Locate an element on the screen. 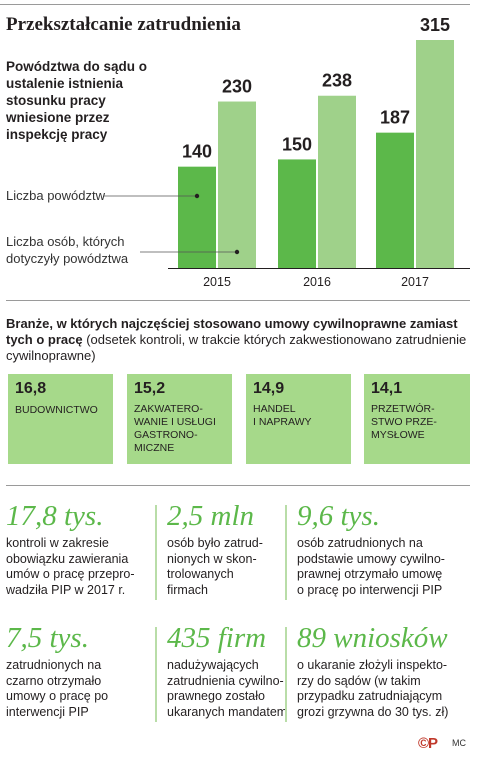 The width and height of the screenshot is (482, 760). sector-label: BUDOWNICTWO is located at coordinates (56, 410).